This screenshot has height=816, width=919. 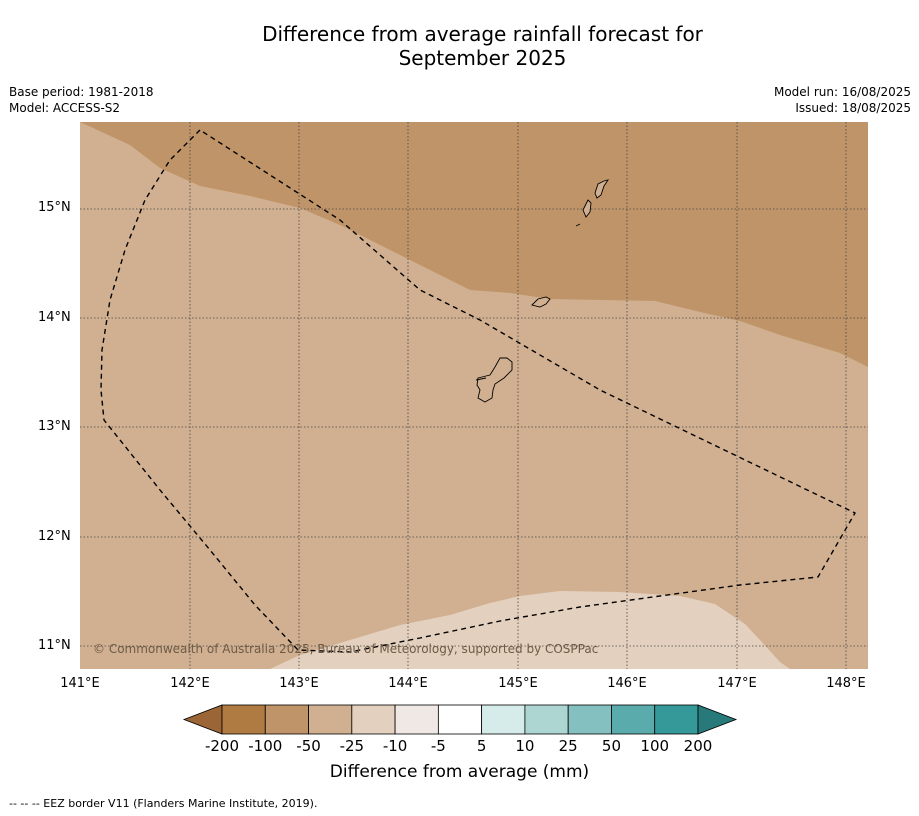 What do you see at coordinates (627, 683) in the screenshot?
I see `lon-label-146e: 146°E` at bounding box center [627, 683].